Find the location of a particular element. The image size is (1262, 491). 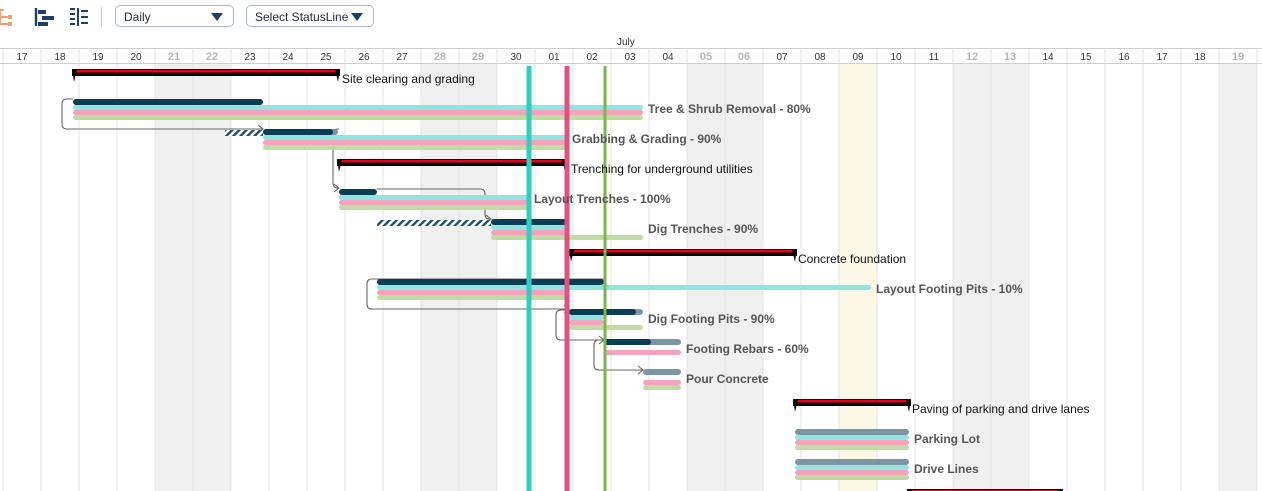

task-label: Tree & Shrub Removal - 80% is located at coordinates (729, 109).